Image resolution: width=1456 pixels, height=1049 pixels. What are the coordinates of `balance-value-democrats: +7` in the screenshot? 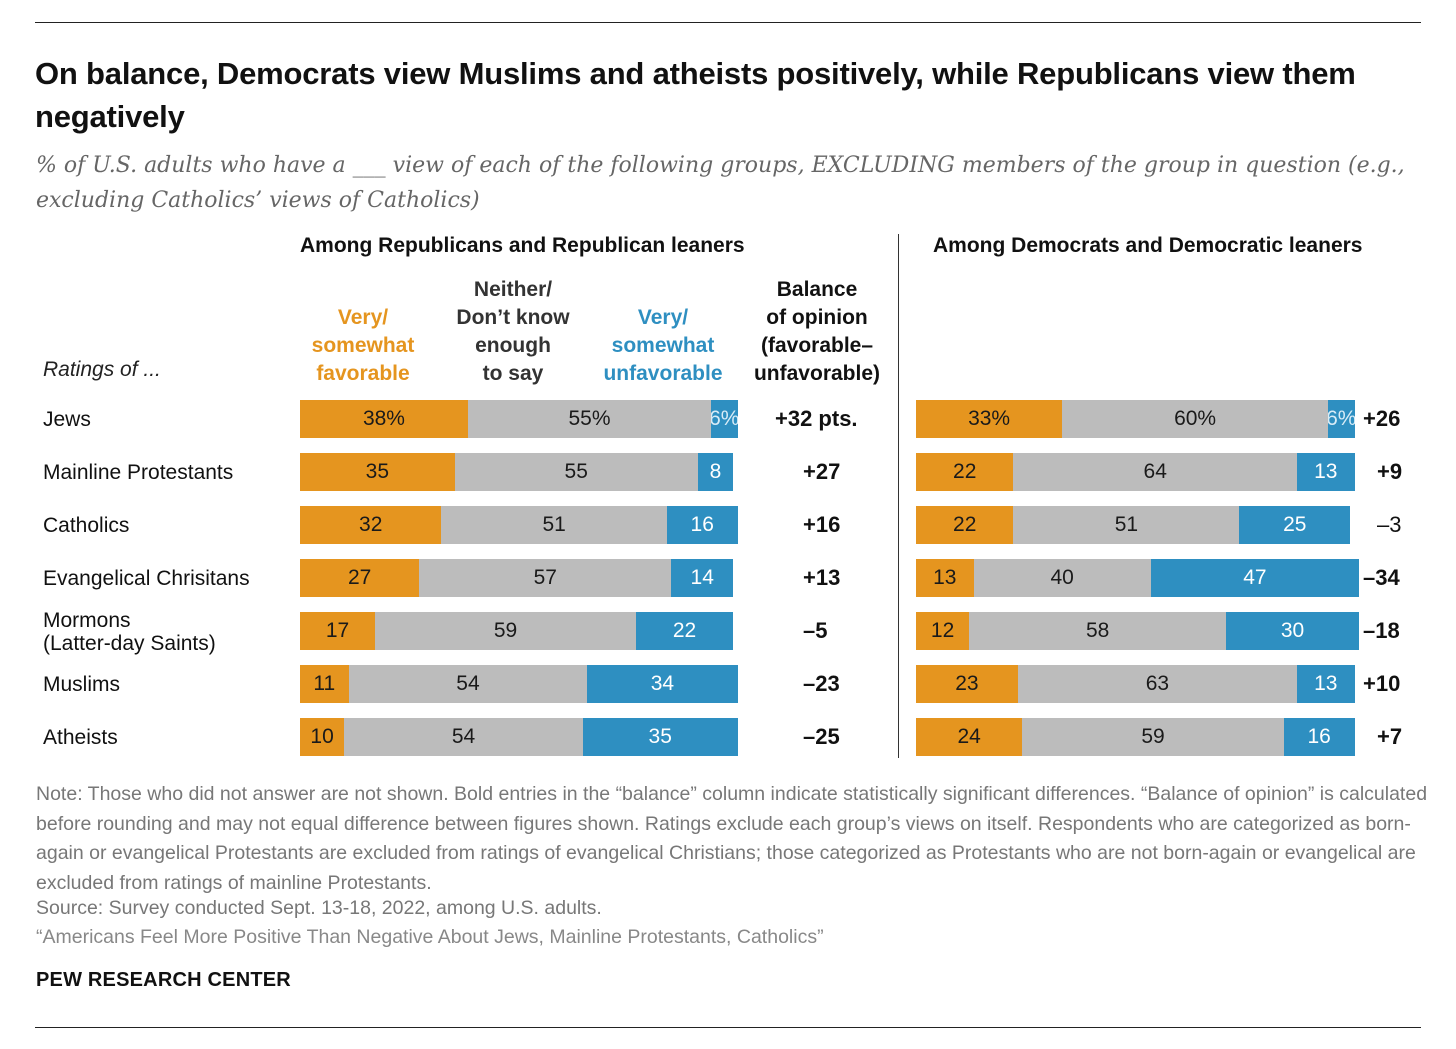 It's located at (1390, 736).